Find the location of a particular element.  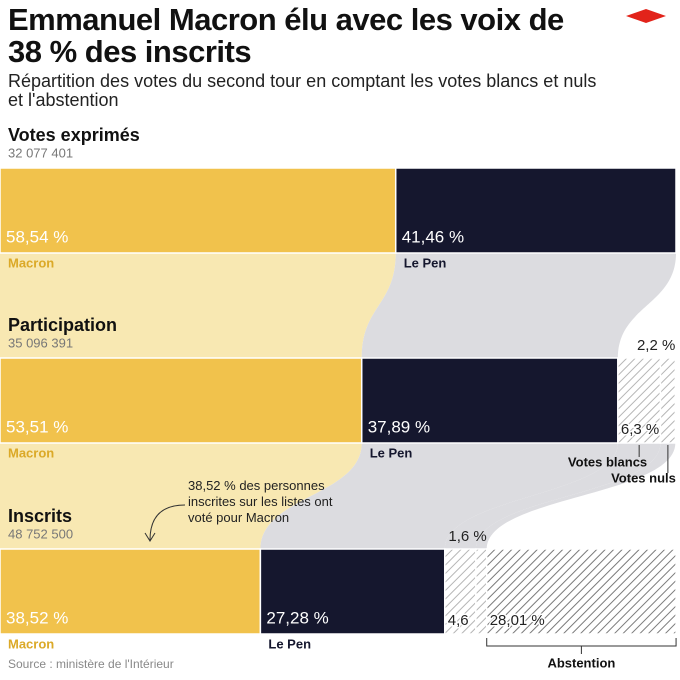

value-label: 27,28 % is located at coordinates (297, 617).